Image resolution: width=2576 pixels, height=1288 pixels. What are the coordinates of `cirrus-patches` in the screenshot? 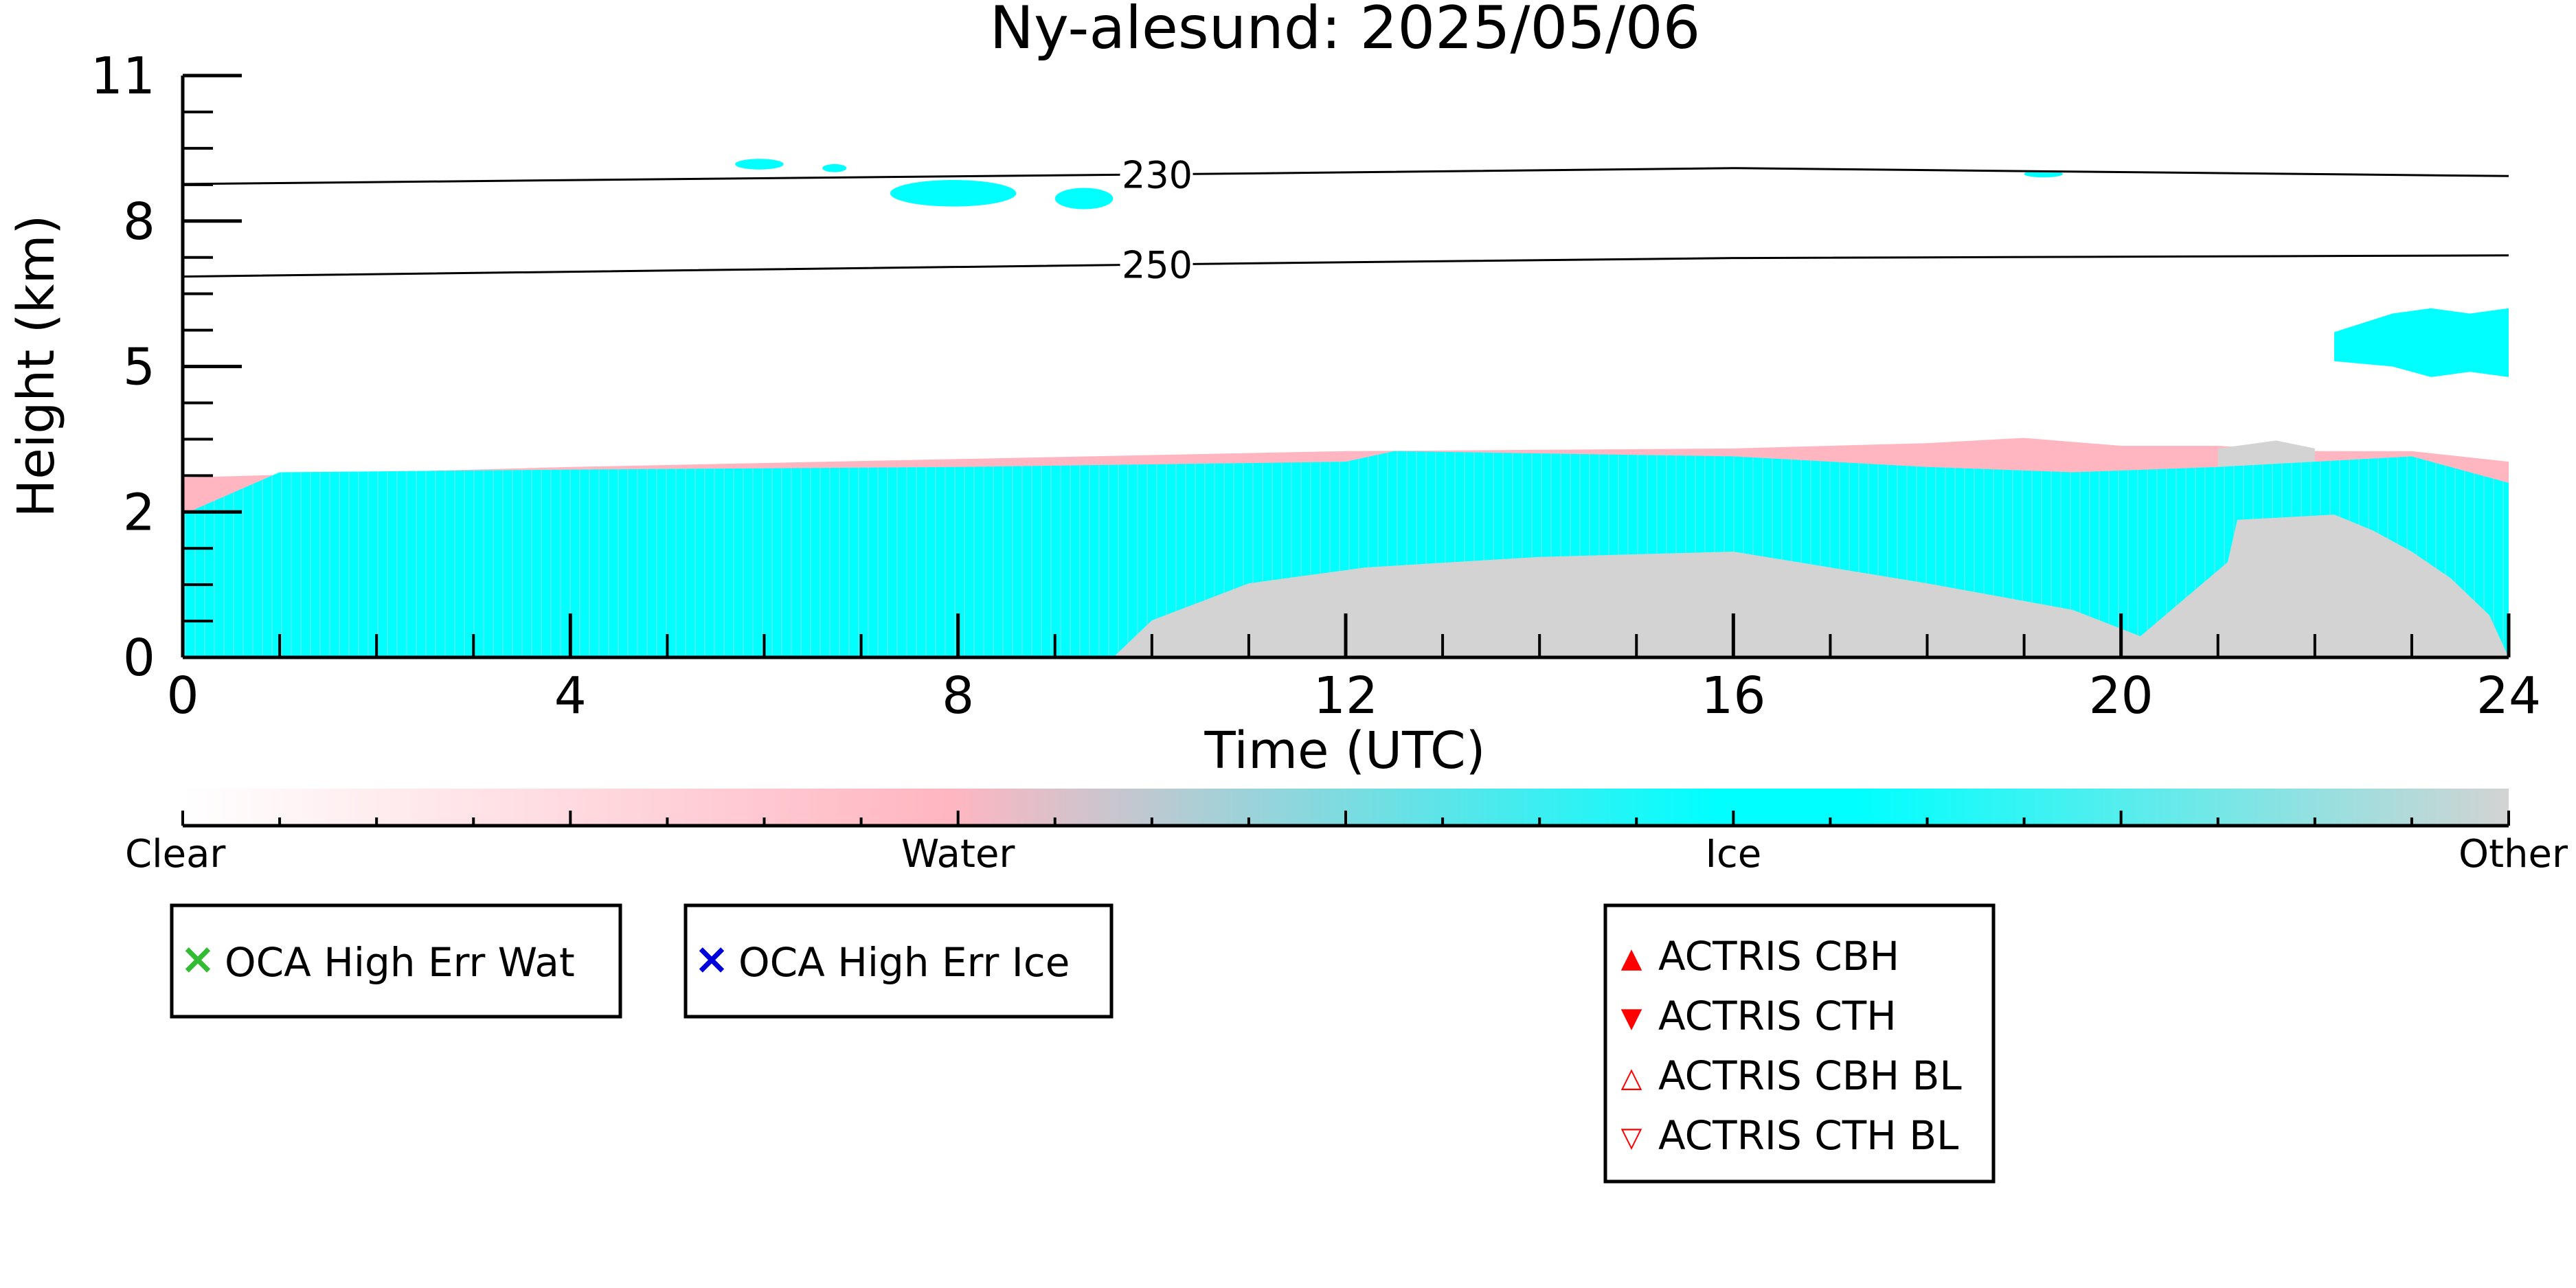 It's located at (1399, 184).